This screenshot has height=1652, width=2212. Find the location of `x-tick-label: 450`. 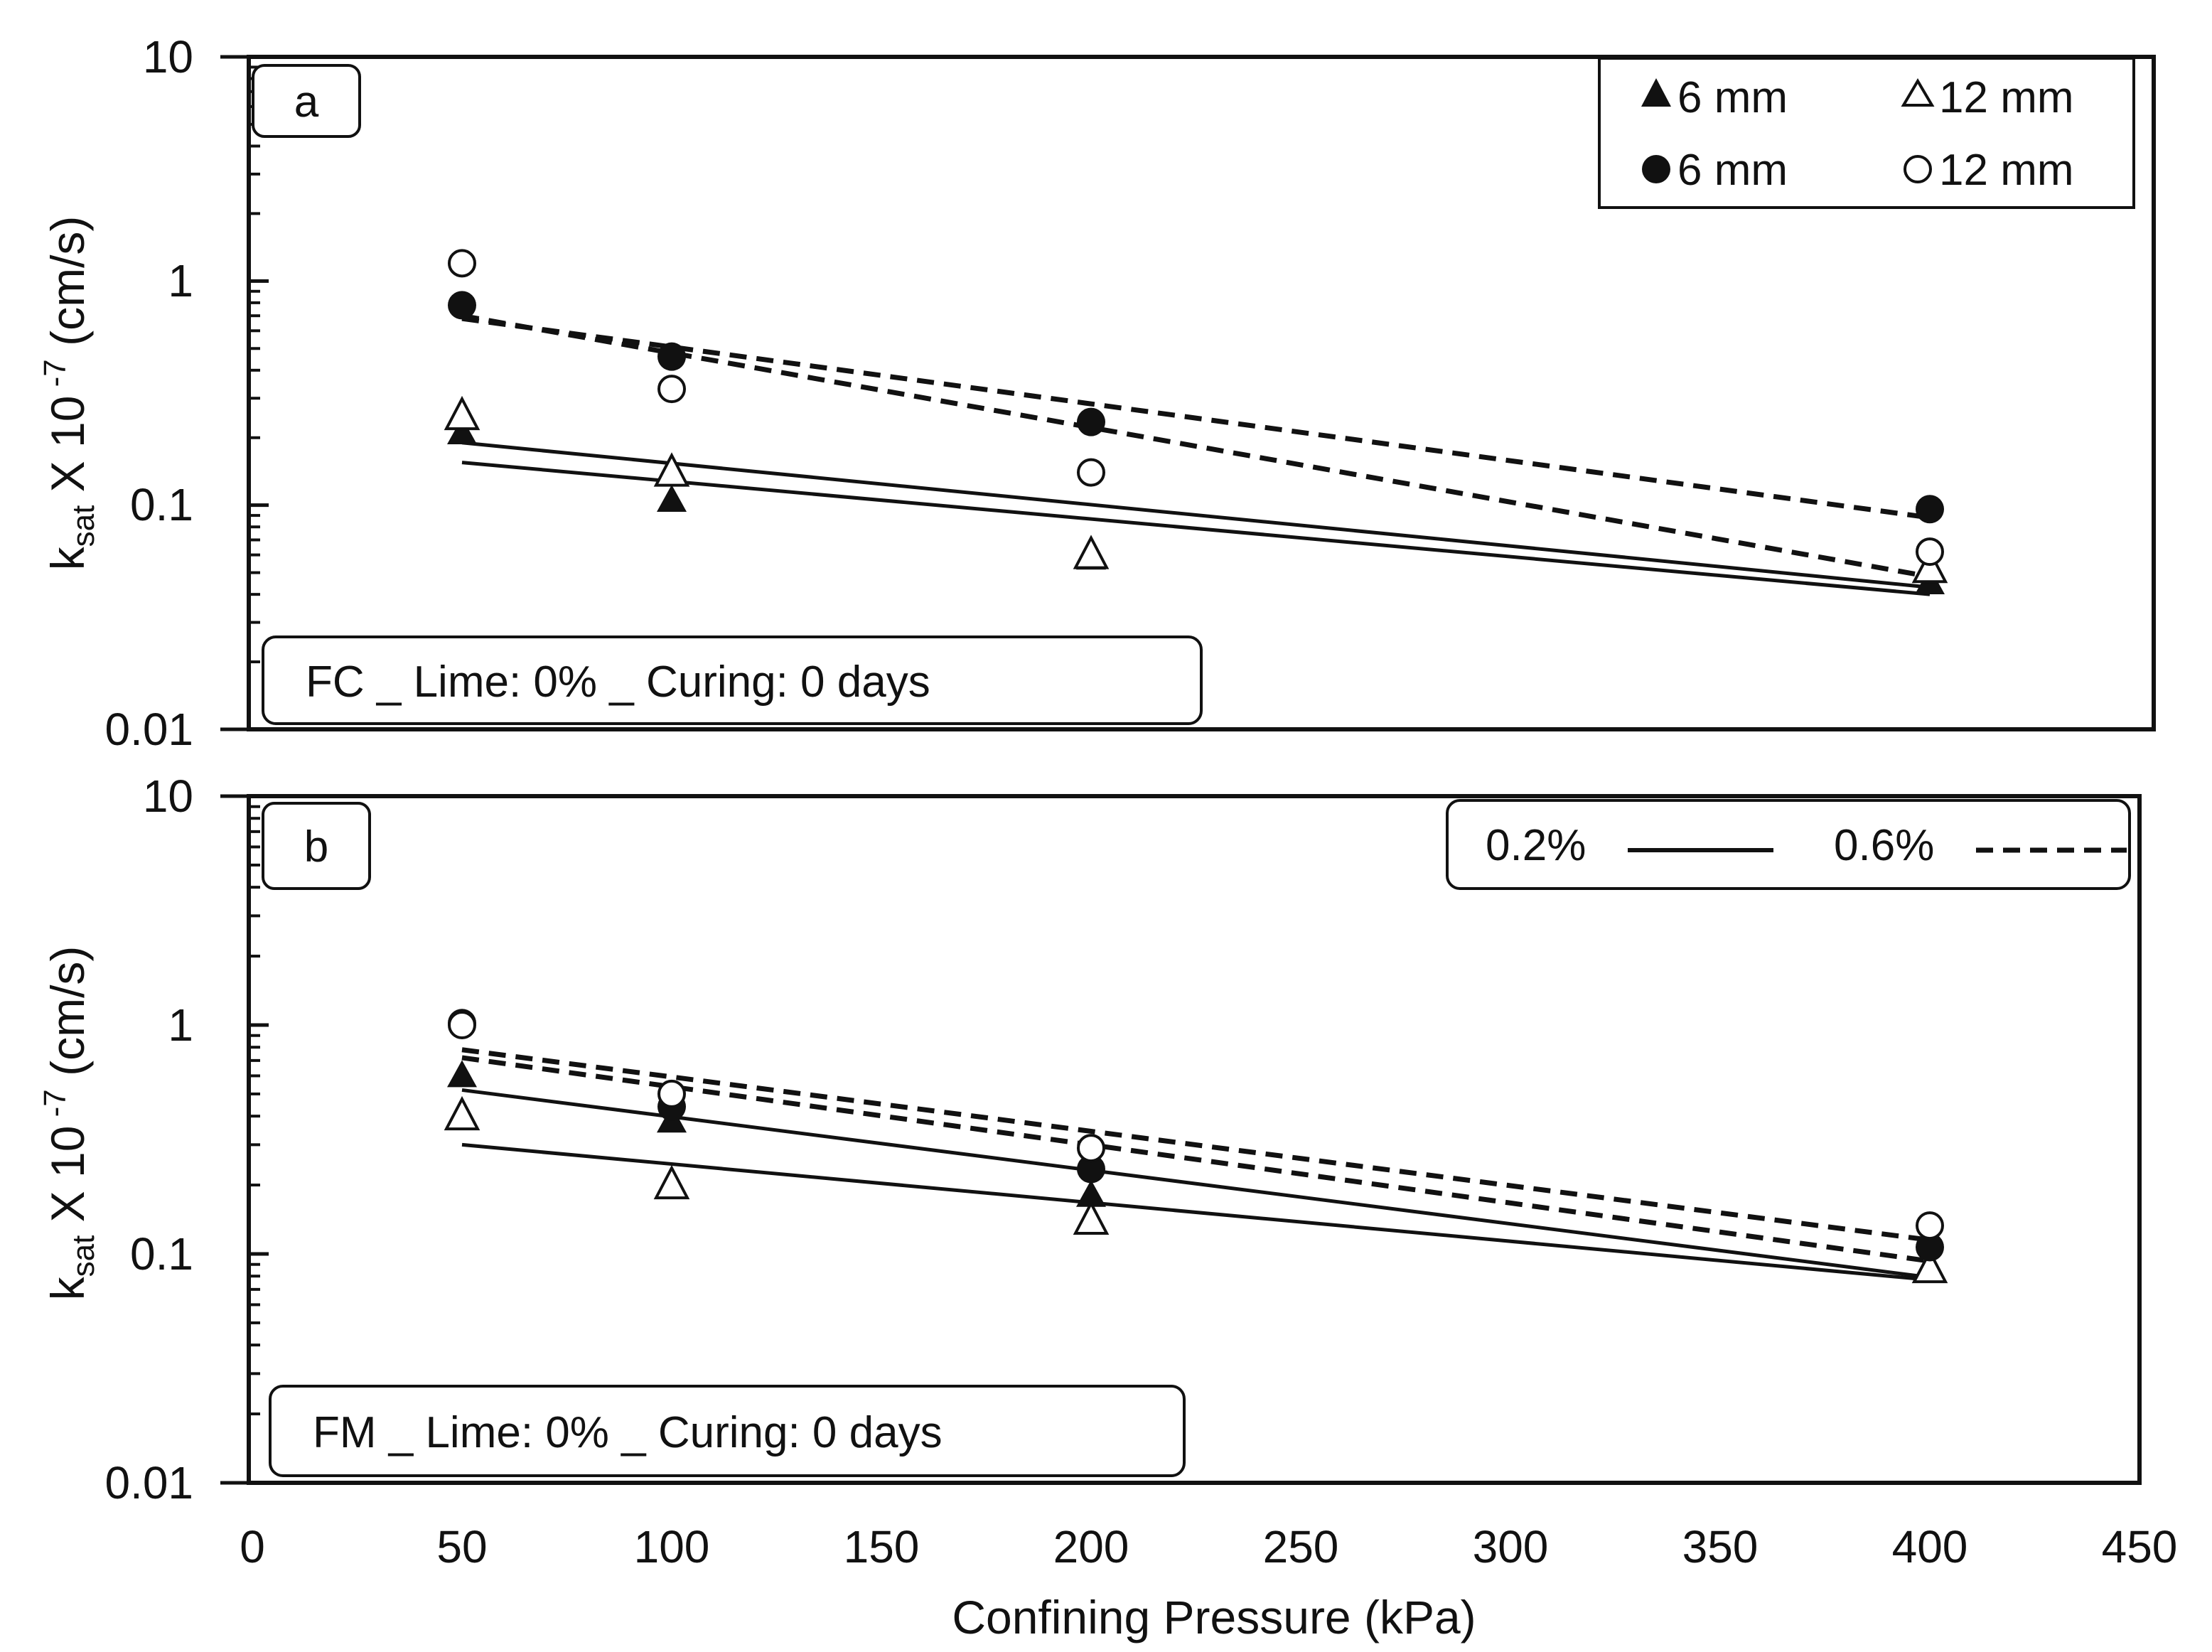

x-tick-label: 450 is located at coordinates (2140, 1546).